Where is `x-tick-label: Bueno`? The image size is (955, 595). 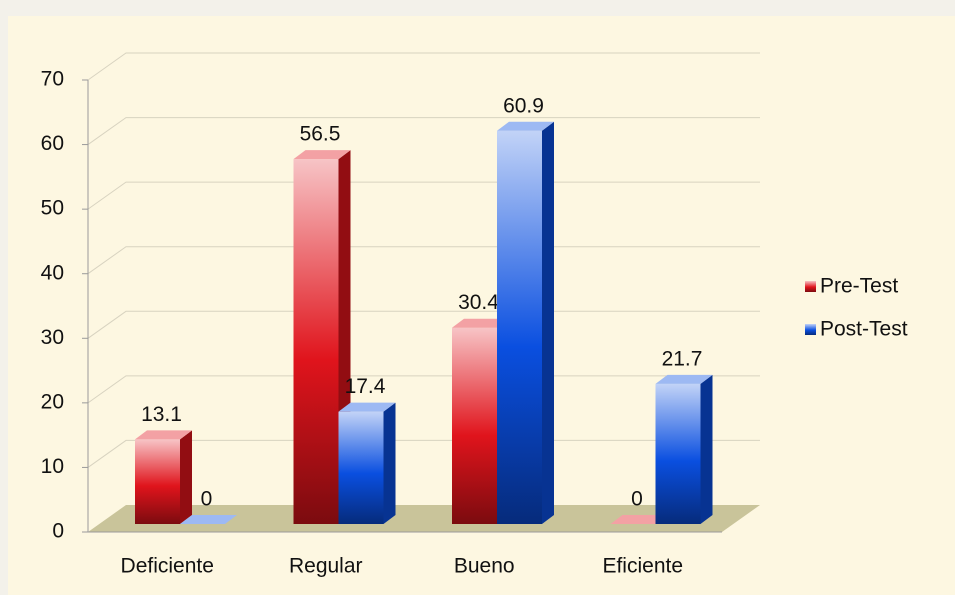 x-tick-label: Bueno is located at coordinates (484, 566).